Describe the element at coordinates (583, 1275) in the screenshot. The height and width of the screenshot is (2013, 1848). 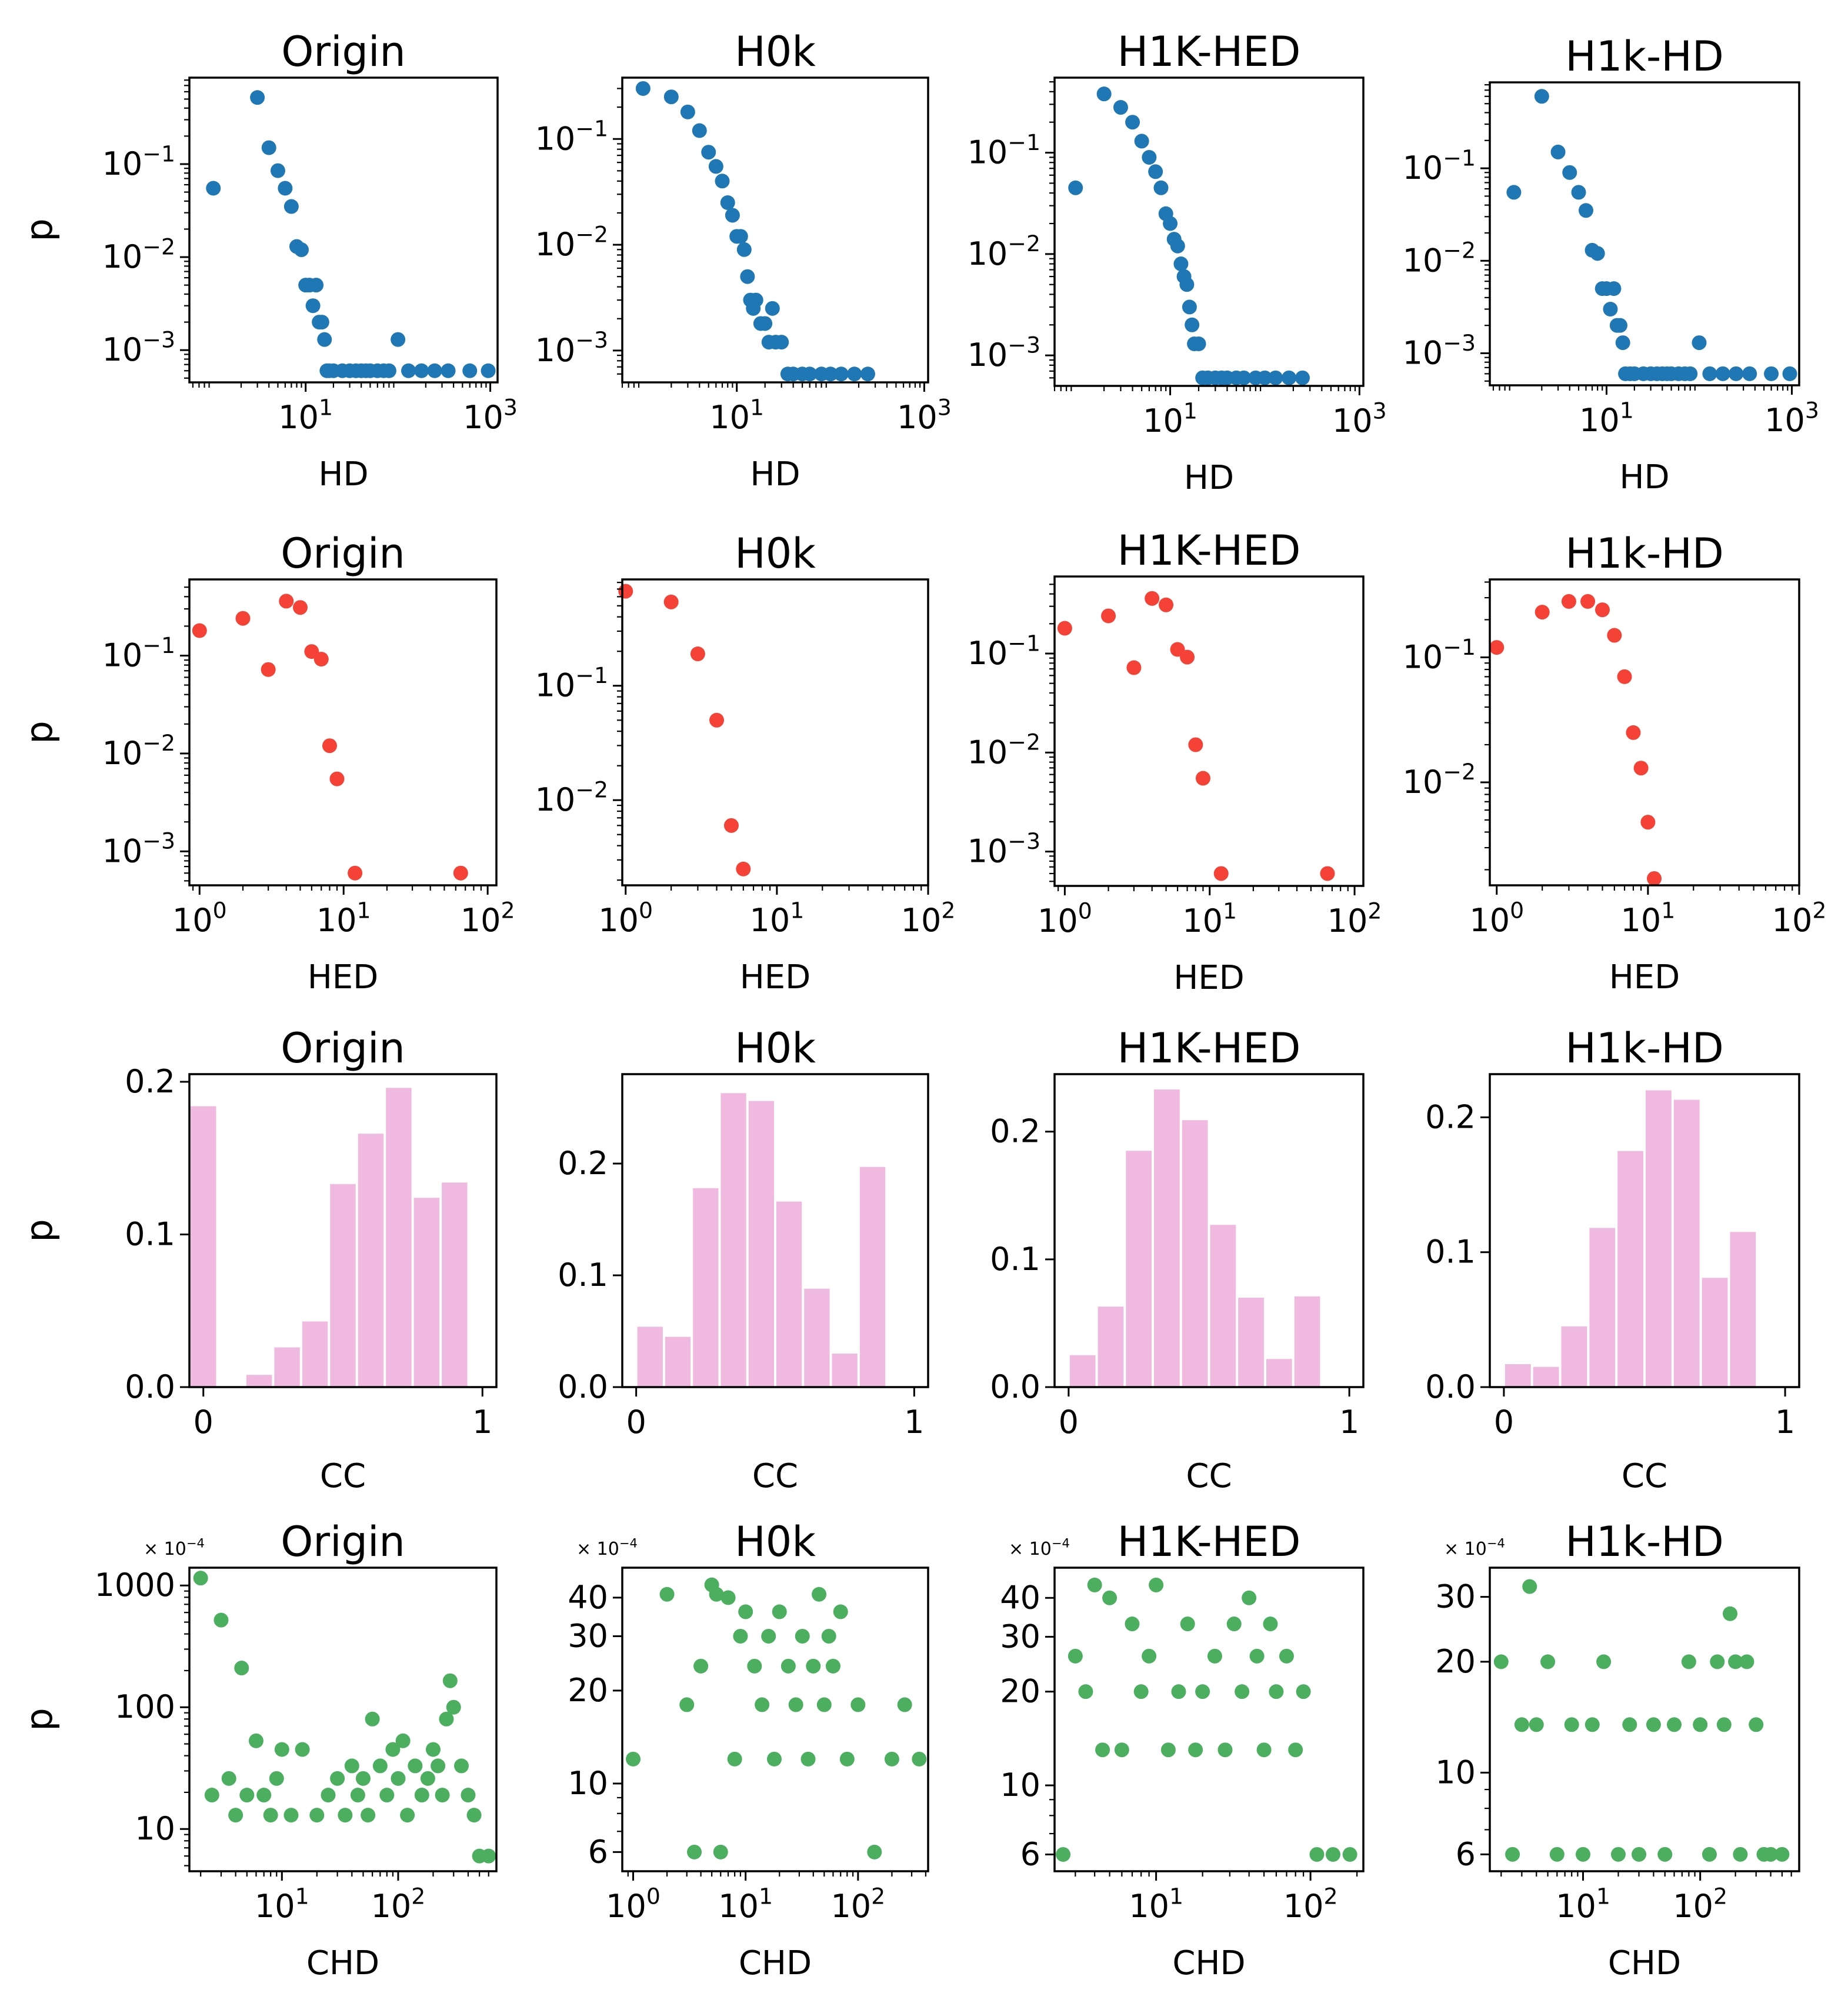
I see `y-tick-label: 0.1` at that location.